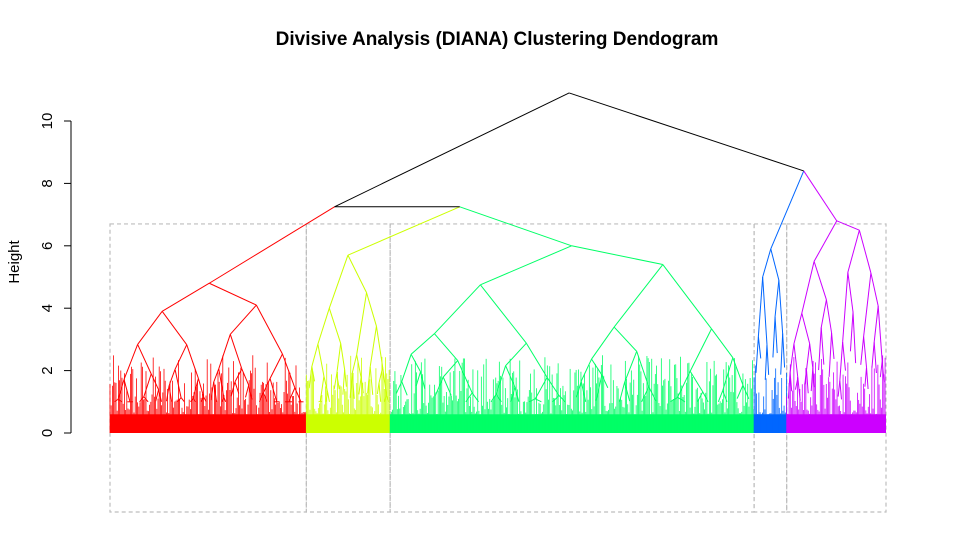 This screenshot has width=958, height=545. What do you see at coordinates (47, 370) in the screenshot?
I see `y-tick-label: 2` at bounding box center [47, 370].